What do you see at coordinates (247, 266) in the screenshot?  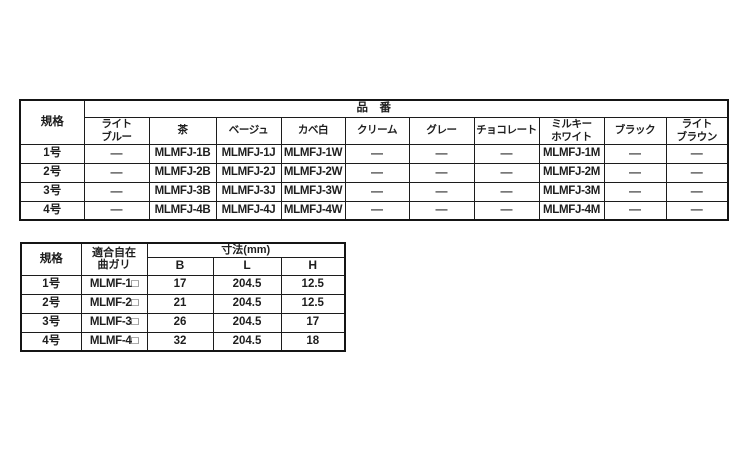 I see `dimension-header-l: L` at bounding box center [247, 266].